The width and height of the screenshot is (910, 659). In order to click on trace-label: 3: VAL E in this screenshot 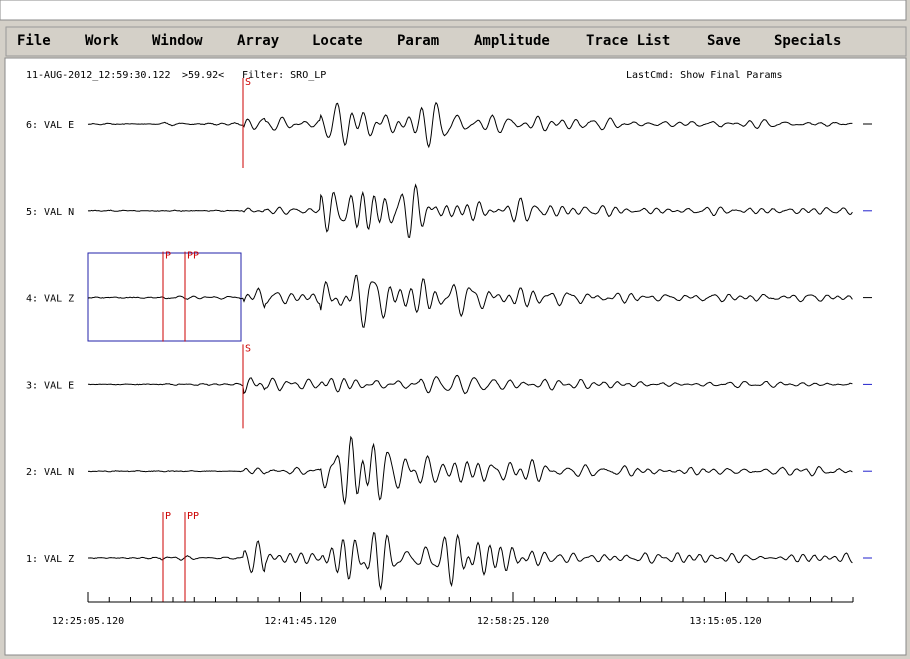, I will do `click(50, 385)`.